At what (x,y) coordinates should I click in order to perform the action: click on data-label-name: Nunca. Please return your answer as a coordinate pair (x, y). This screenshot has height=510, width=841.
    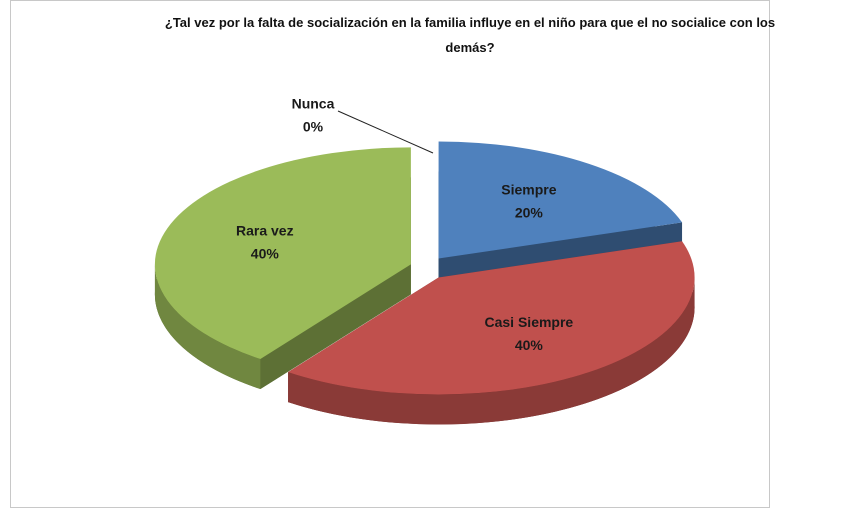
    Looking at the image, I should click on (313, 104).